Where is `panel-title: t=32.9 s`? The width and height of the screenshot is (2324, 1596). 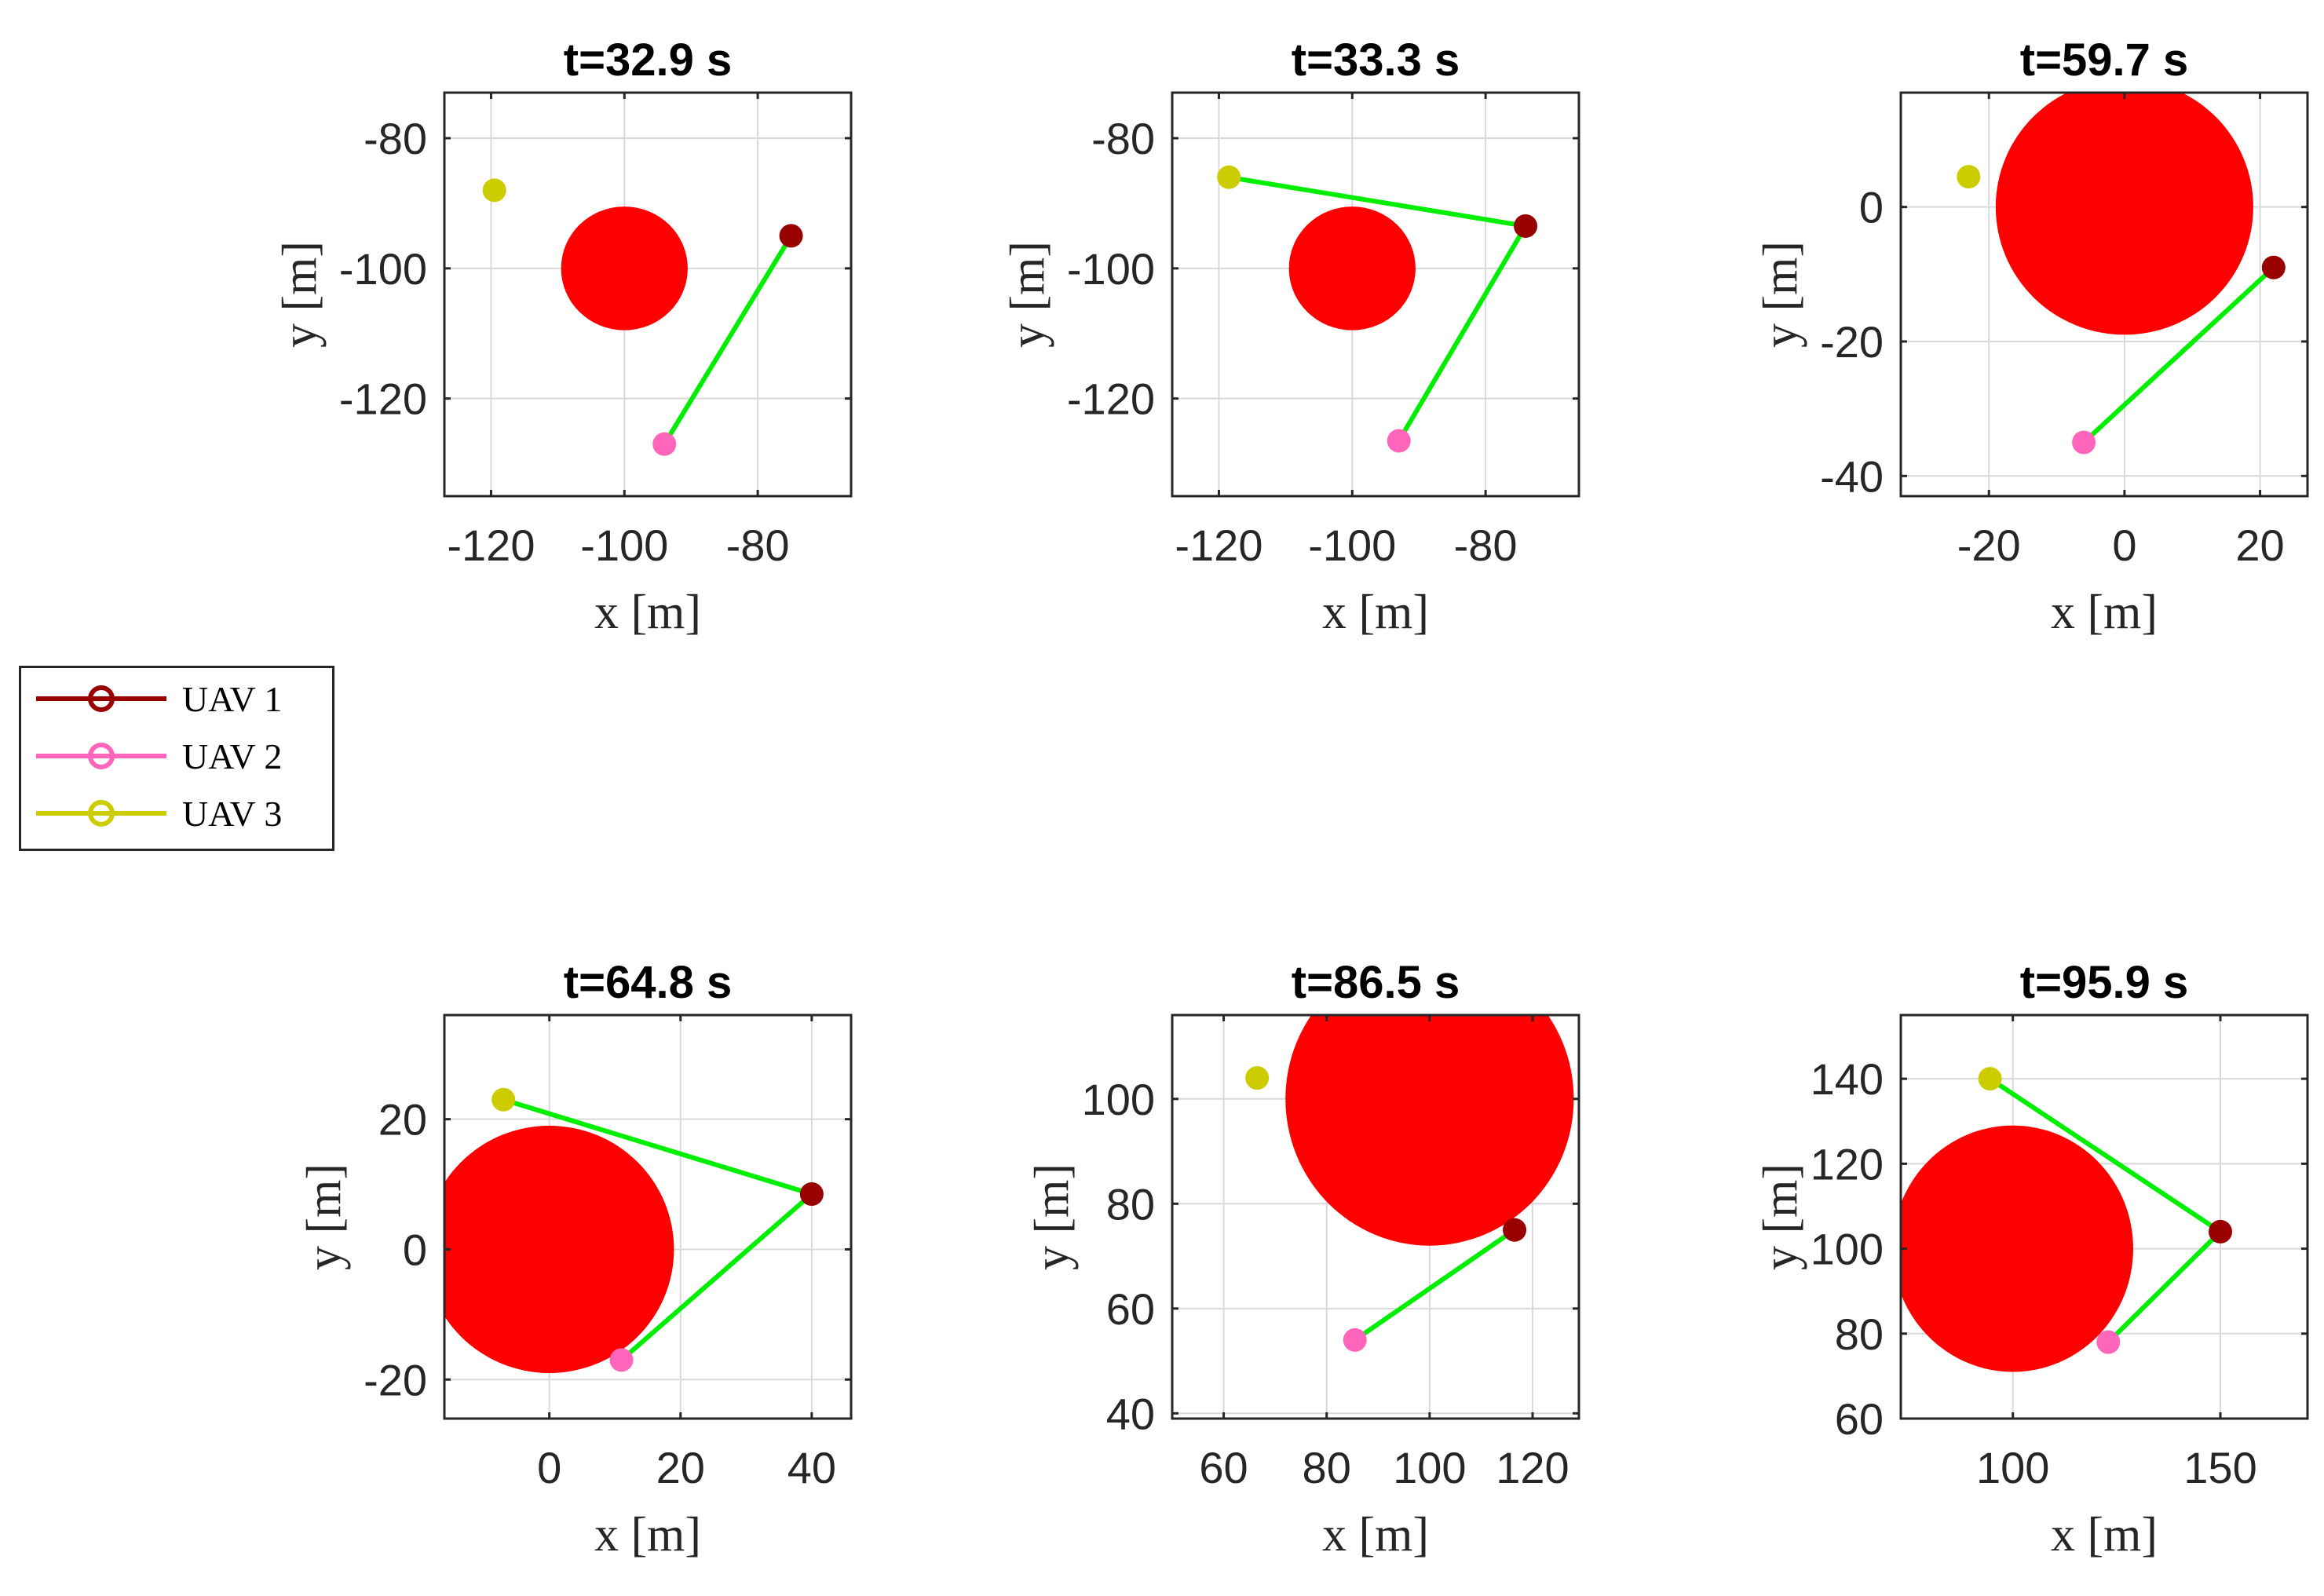
panel-title: t=32.9 s is located at coordinates (648, 60).